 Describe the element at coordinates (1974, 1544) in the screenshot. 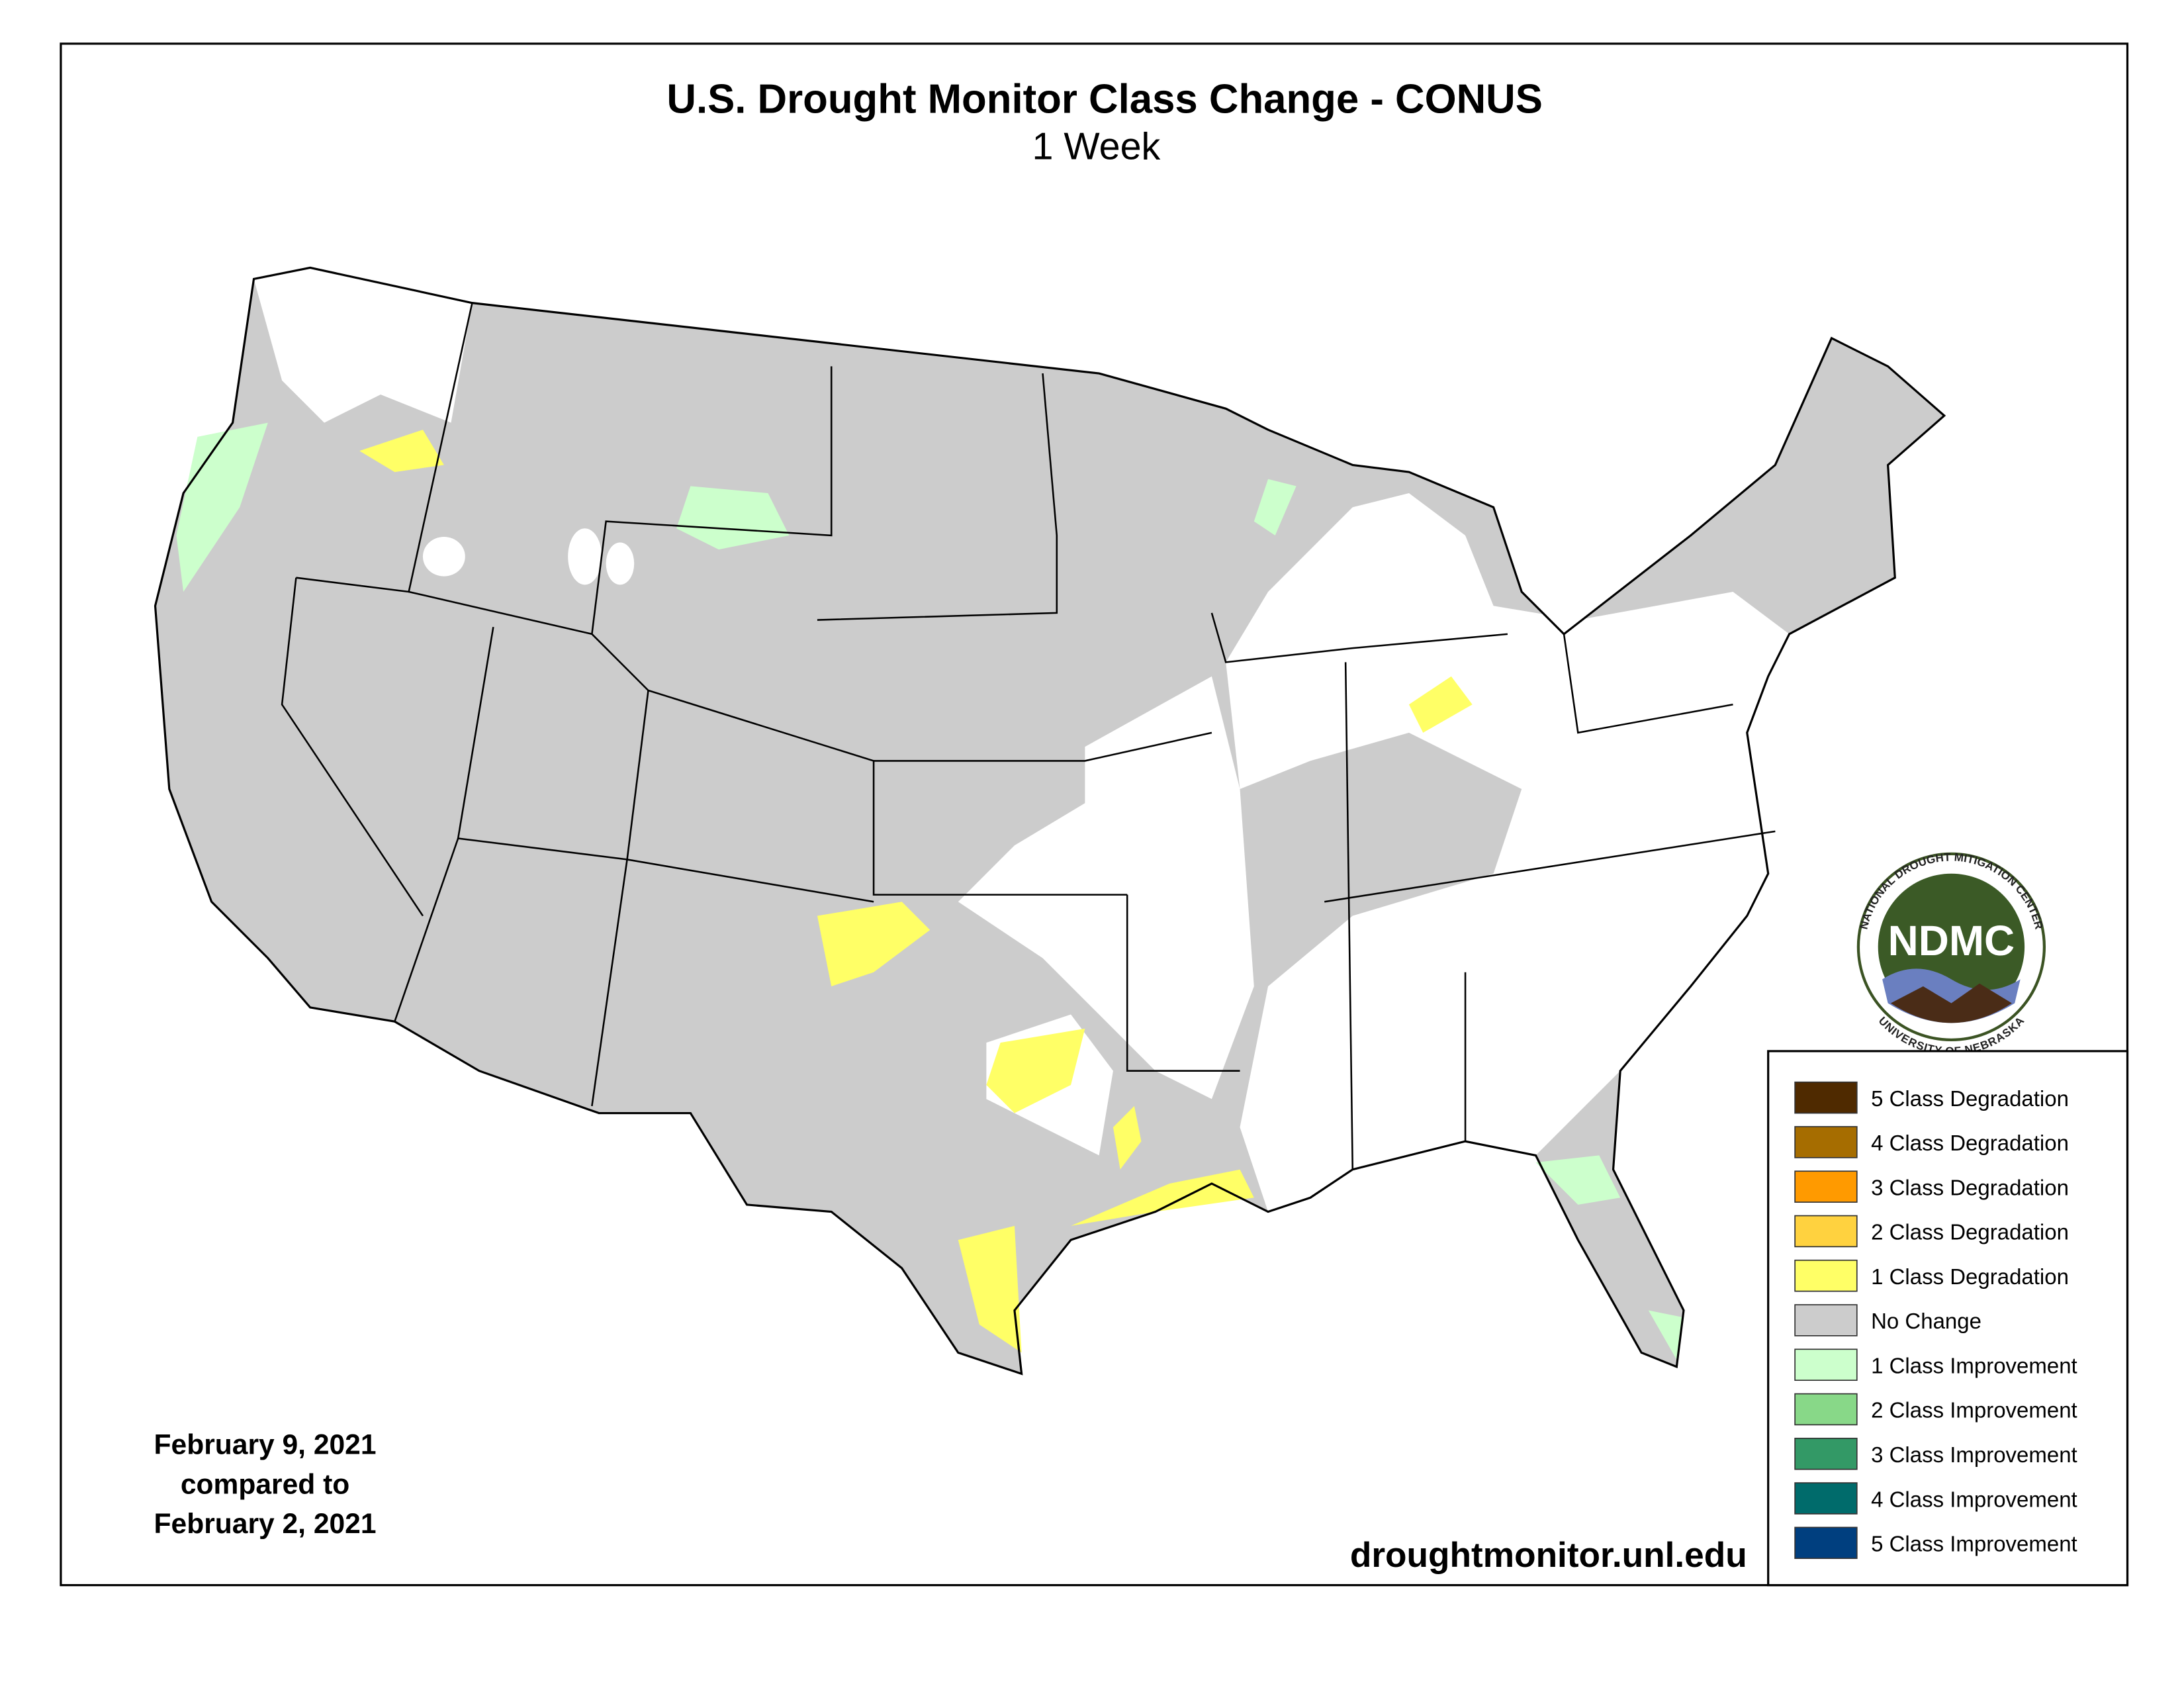

I see `legend-label: 5 Class Improvement` at that location.